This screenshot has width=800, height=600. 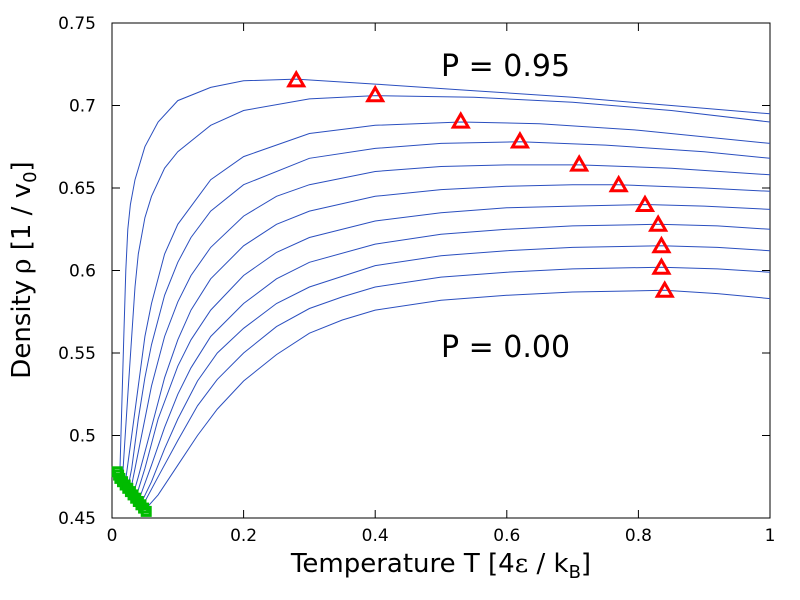 I want to click on y-axis-label-mid: [1 / v, so click(x=22, y=221).